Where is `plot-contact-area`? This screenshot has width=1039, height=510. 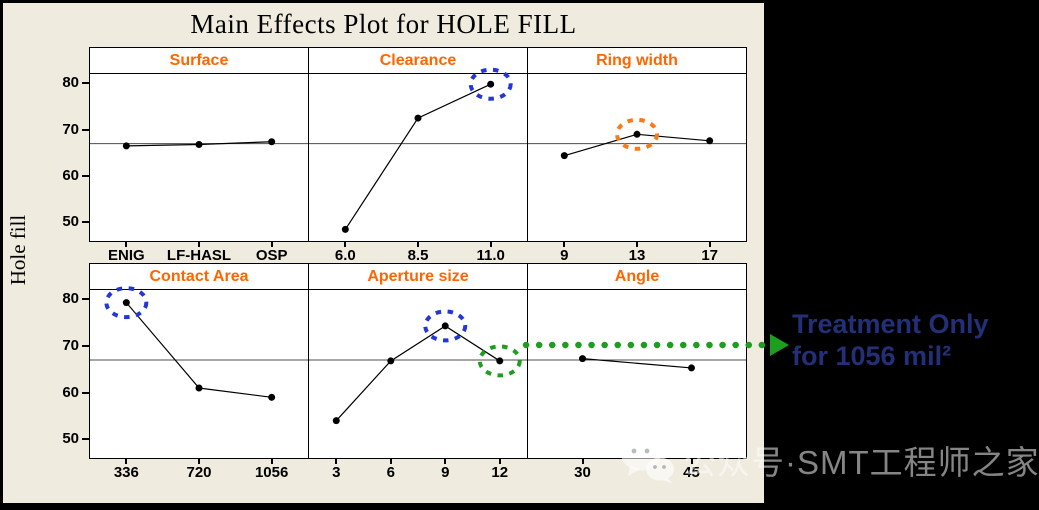
plot-contact-area is located at coordinates (199, 343).